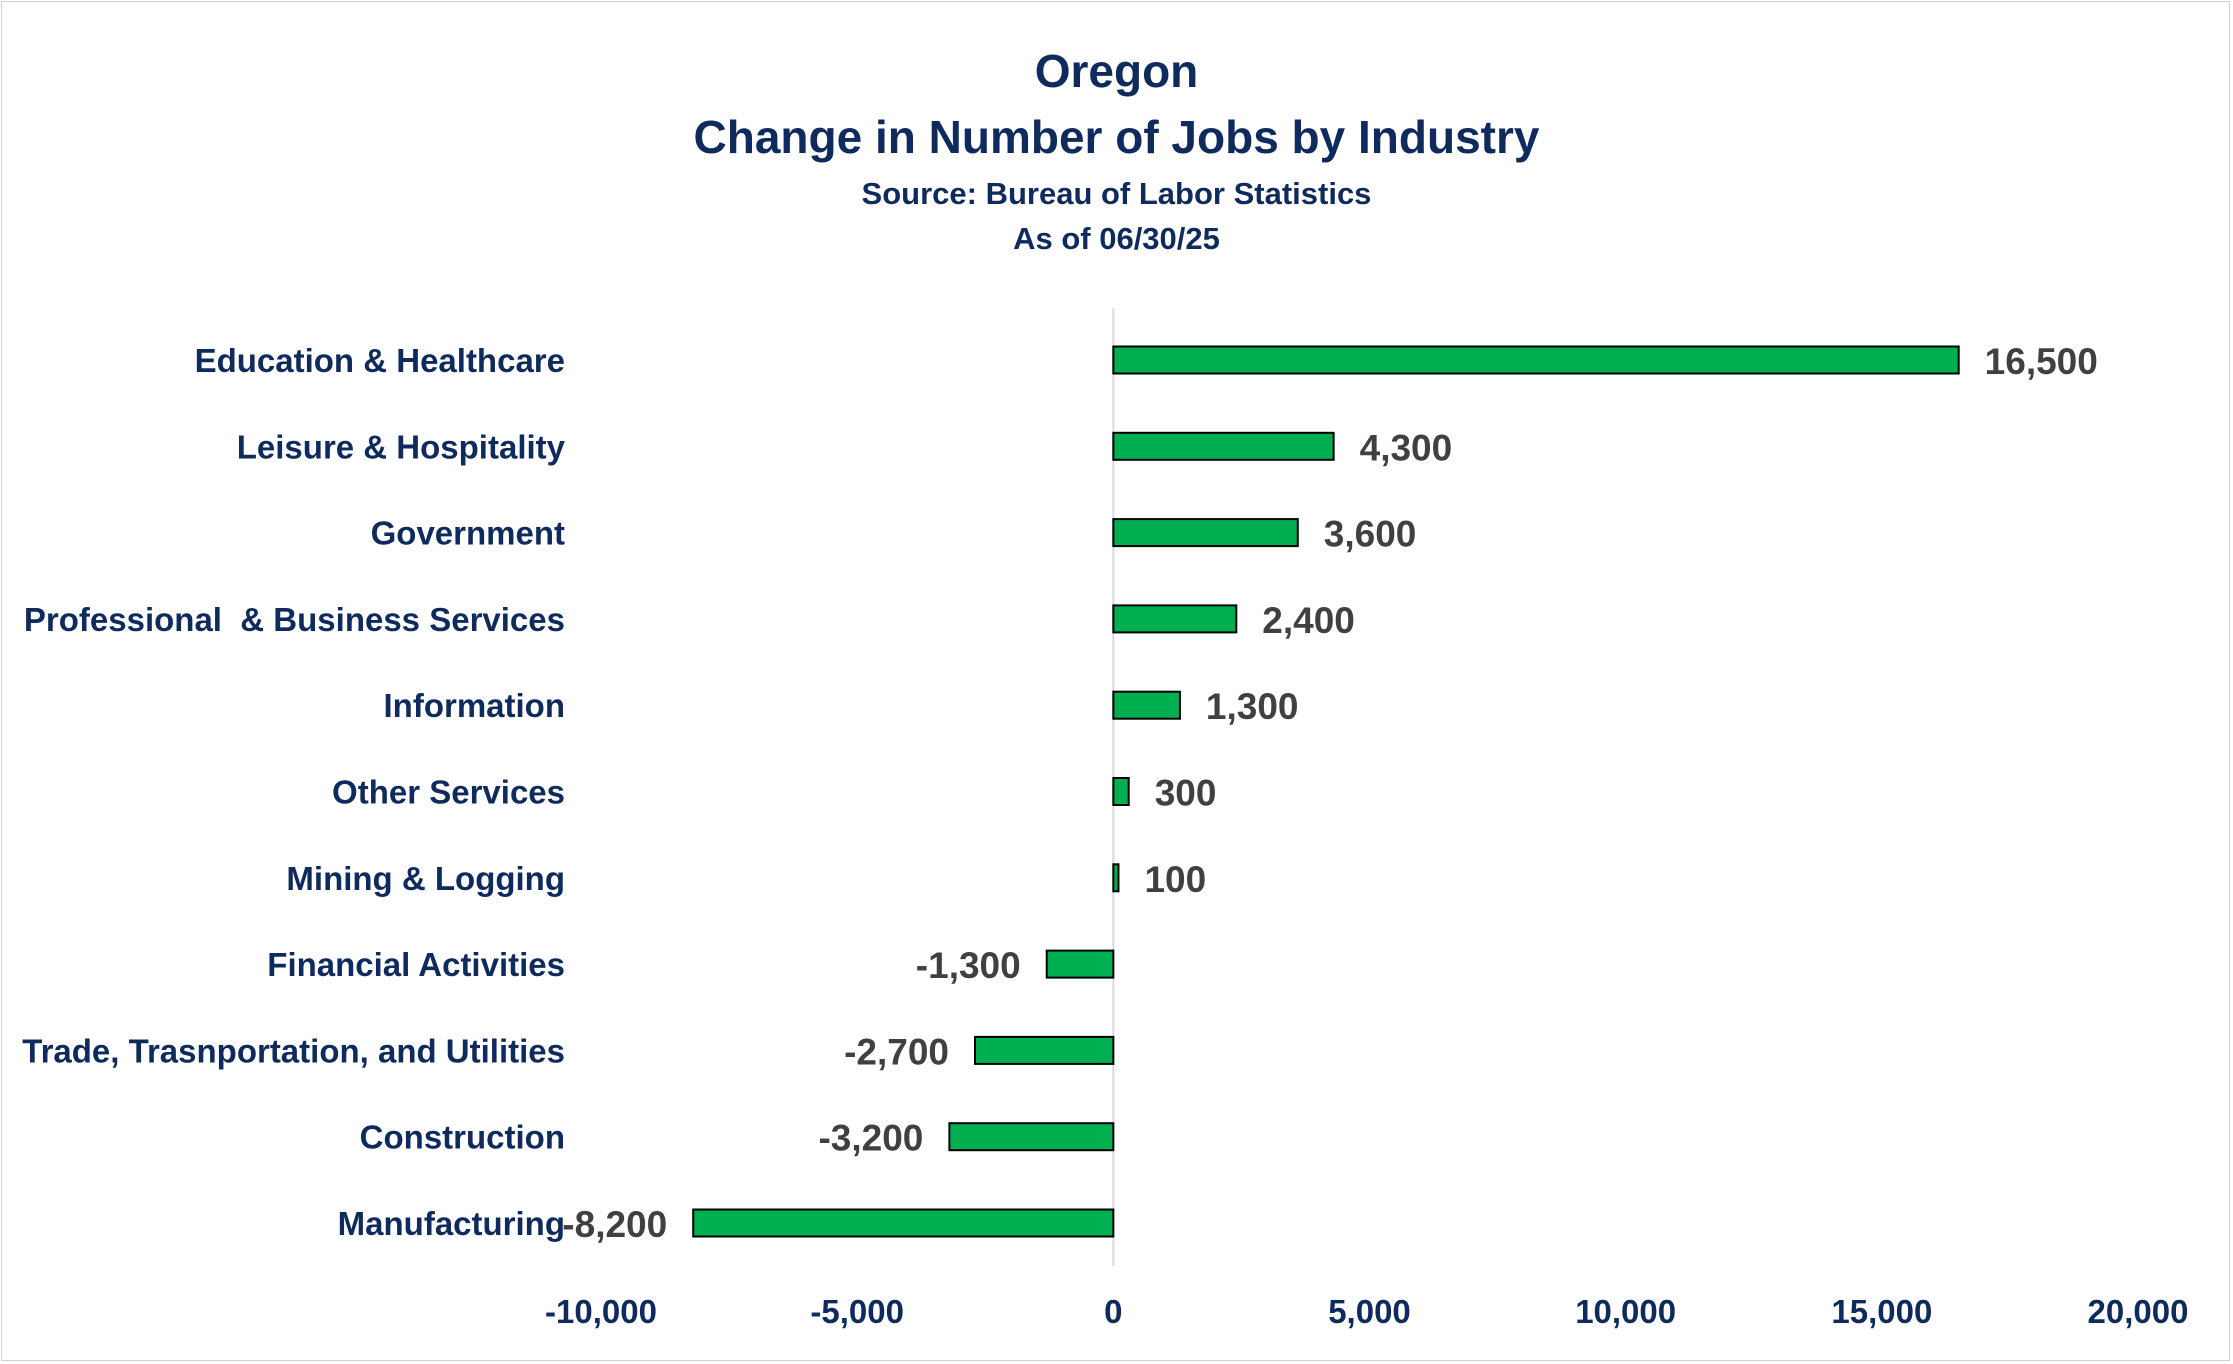 This screenshot has width=2233, height=1364. I want to click on x-tick-label: 15,000, so click(1881, 1311).